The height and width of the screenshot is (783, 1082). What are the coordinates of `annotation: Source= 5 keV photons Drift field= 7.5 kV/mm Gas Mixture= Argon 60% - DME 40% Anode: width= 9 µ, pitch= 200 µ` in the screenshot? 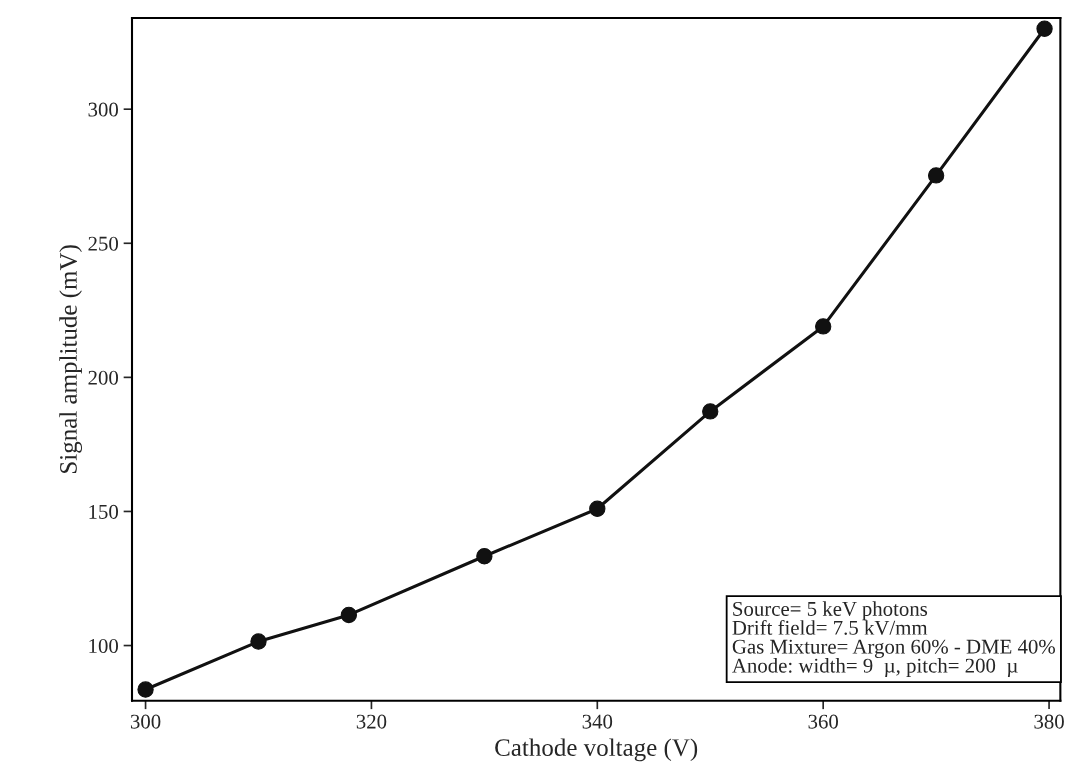 It's located at (894, 639).